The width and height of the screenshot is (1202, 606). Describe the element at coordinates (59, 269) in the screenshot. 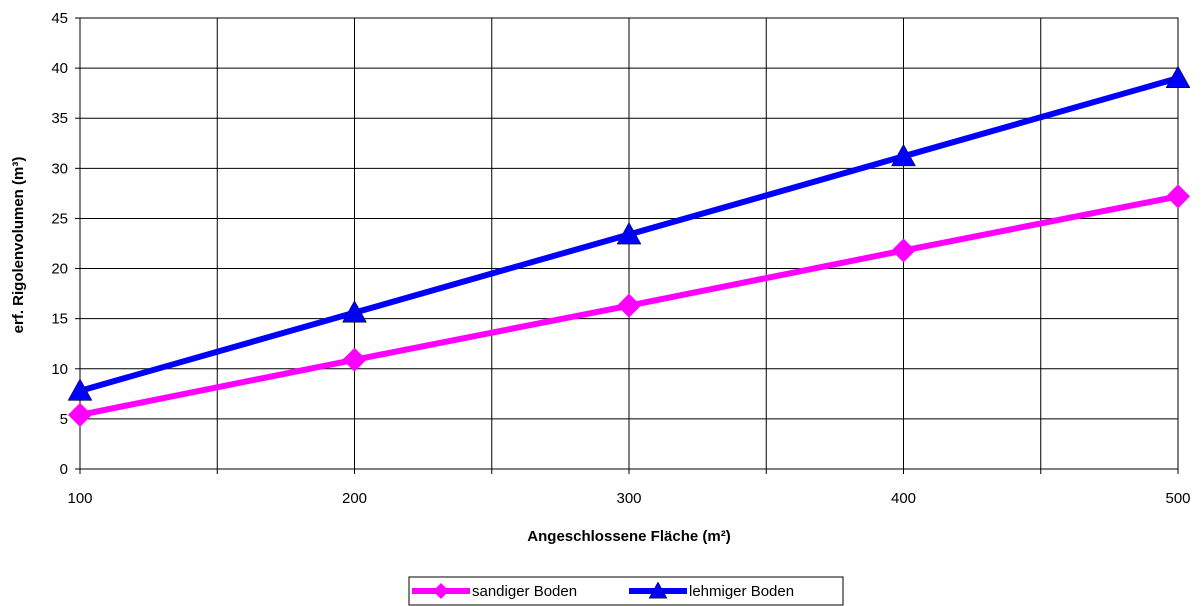

I see `y-tick-label: 20` at that location.